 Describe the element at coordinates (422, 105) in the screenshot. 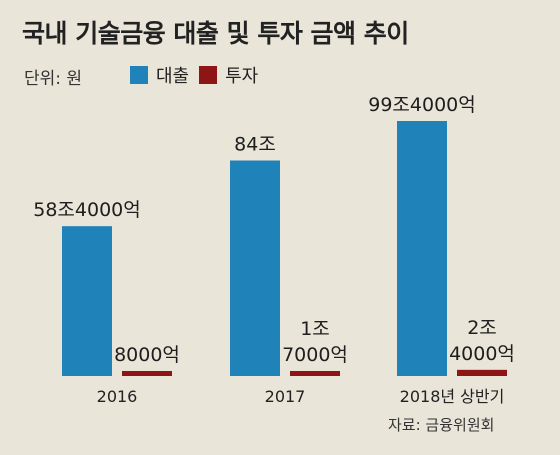

I see `data-label-loan-2: 99조4000억` at that location.